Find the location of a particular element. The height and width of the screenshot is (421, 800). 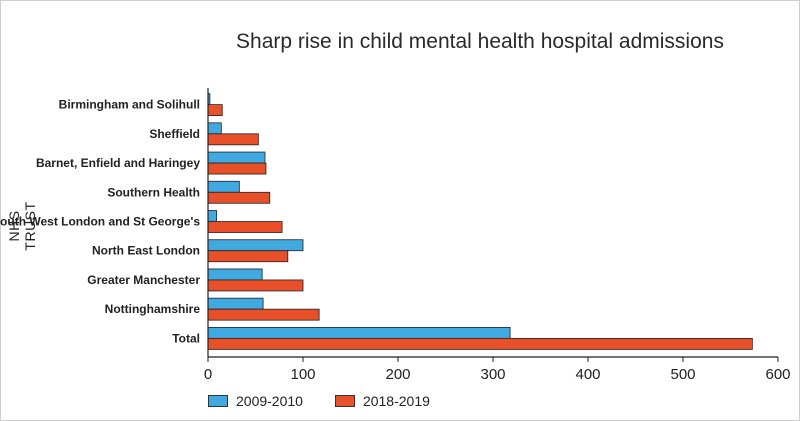

category-label-2: Sheffield is located at coordinates (174, 134).